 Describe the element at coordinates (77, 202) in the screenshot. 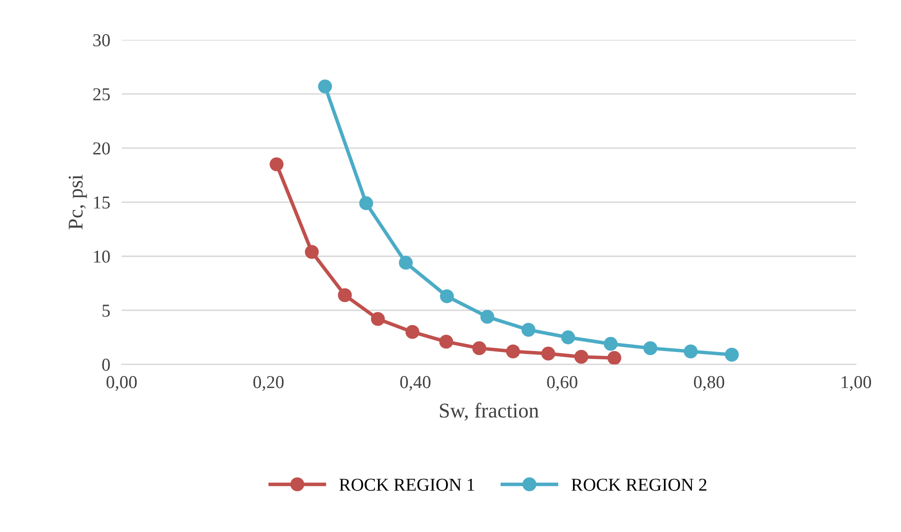

I see `y-axis-title: Pc, psi` at that location.